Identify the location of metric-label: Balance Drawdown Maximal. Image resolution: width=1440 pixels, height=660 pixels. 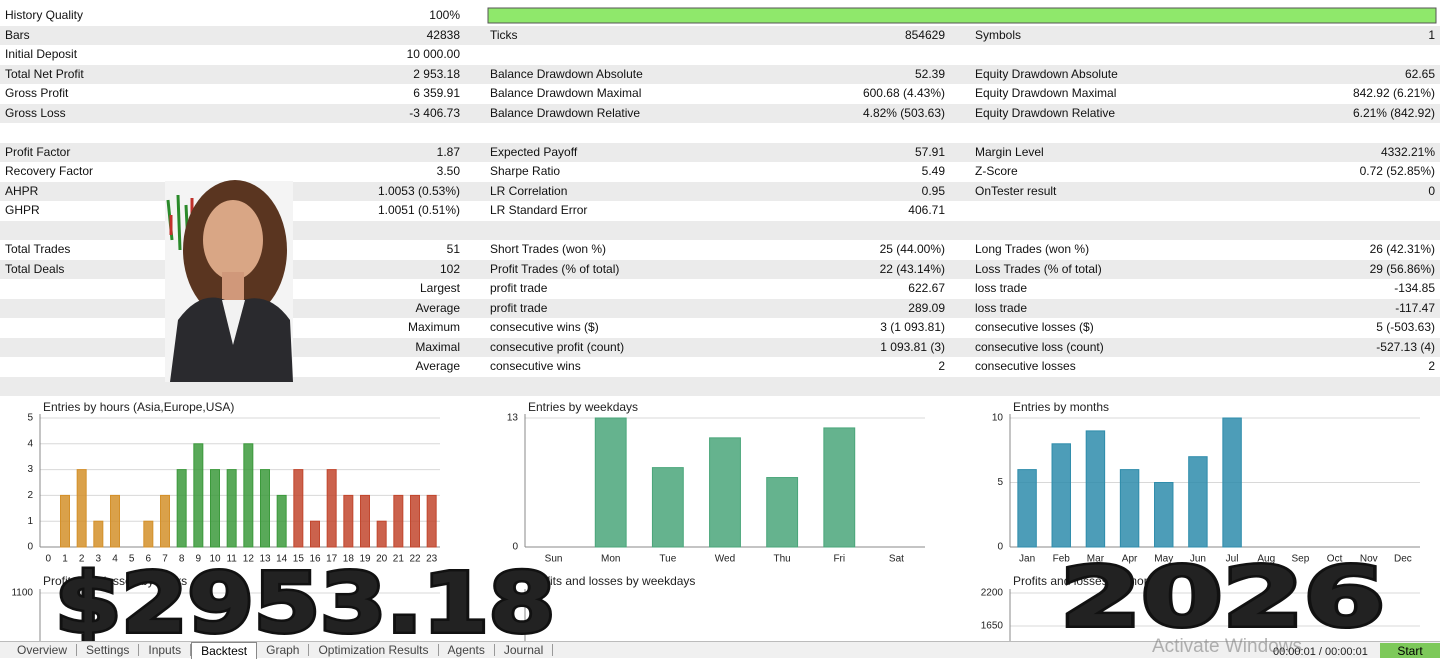
(566, 93).